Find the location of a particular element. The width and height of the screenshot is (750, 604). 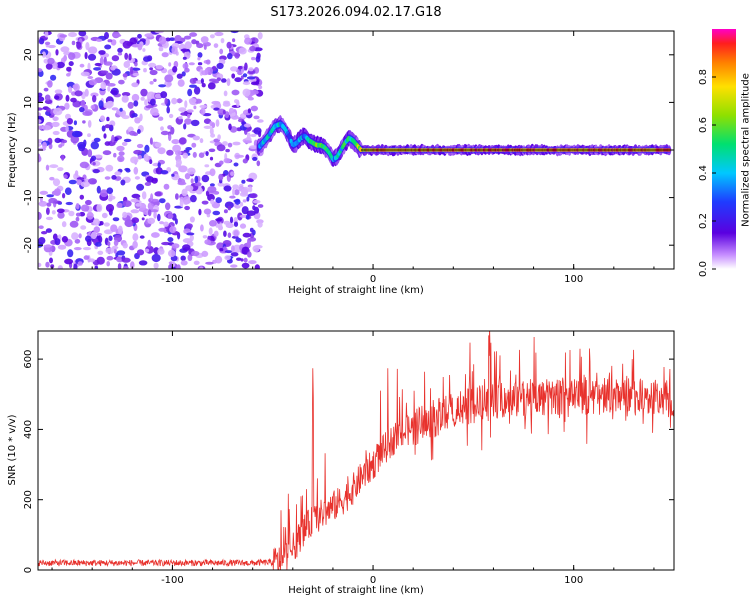

y-tick-label: -10 is located at coordinates (28, 197).